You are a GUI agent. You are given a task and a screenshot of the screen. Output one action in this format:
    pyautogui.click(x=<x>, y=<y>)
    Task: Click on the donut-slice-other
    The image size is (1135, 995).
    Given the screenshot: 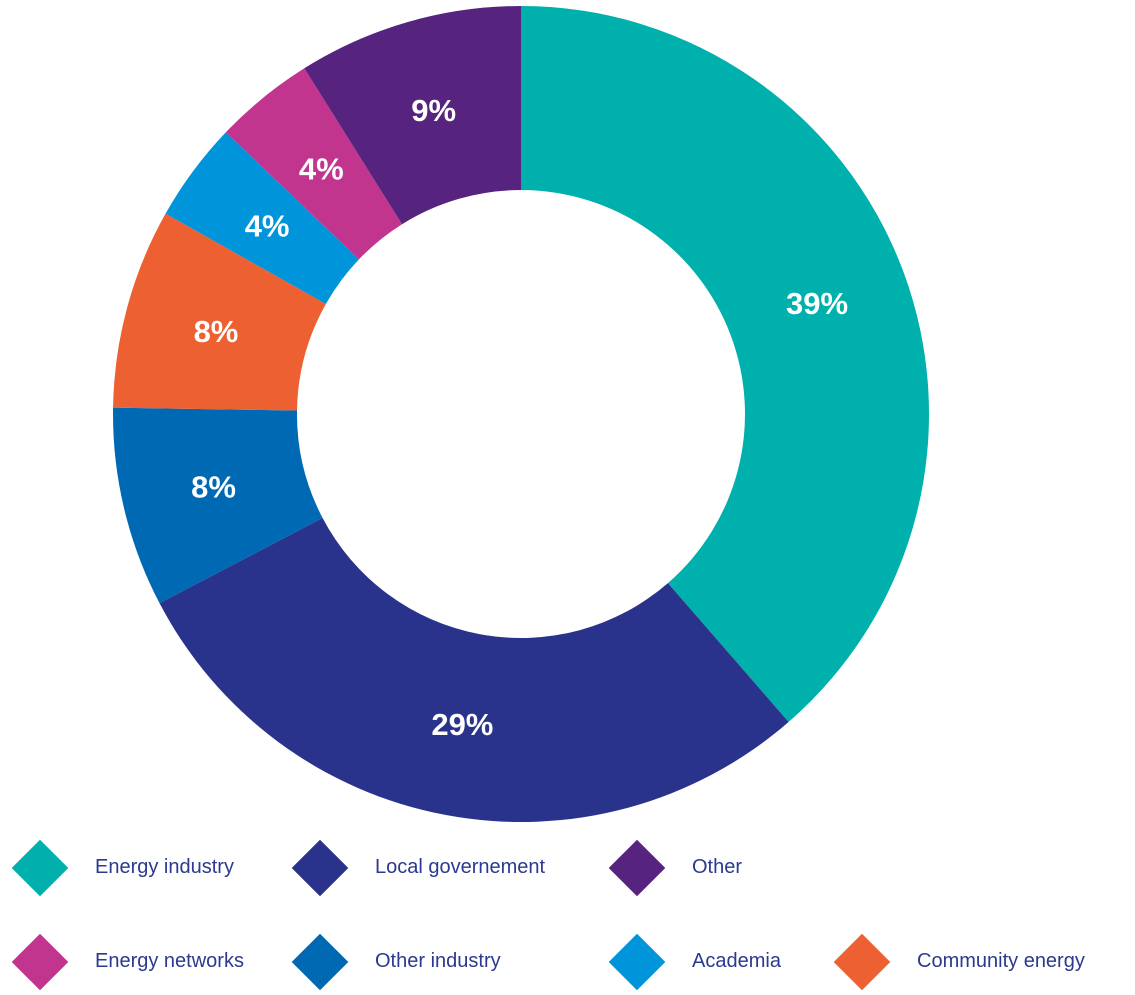 What is the action you would take?
    pyautogui.click(x=412, y=115)
    